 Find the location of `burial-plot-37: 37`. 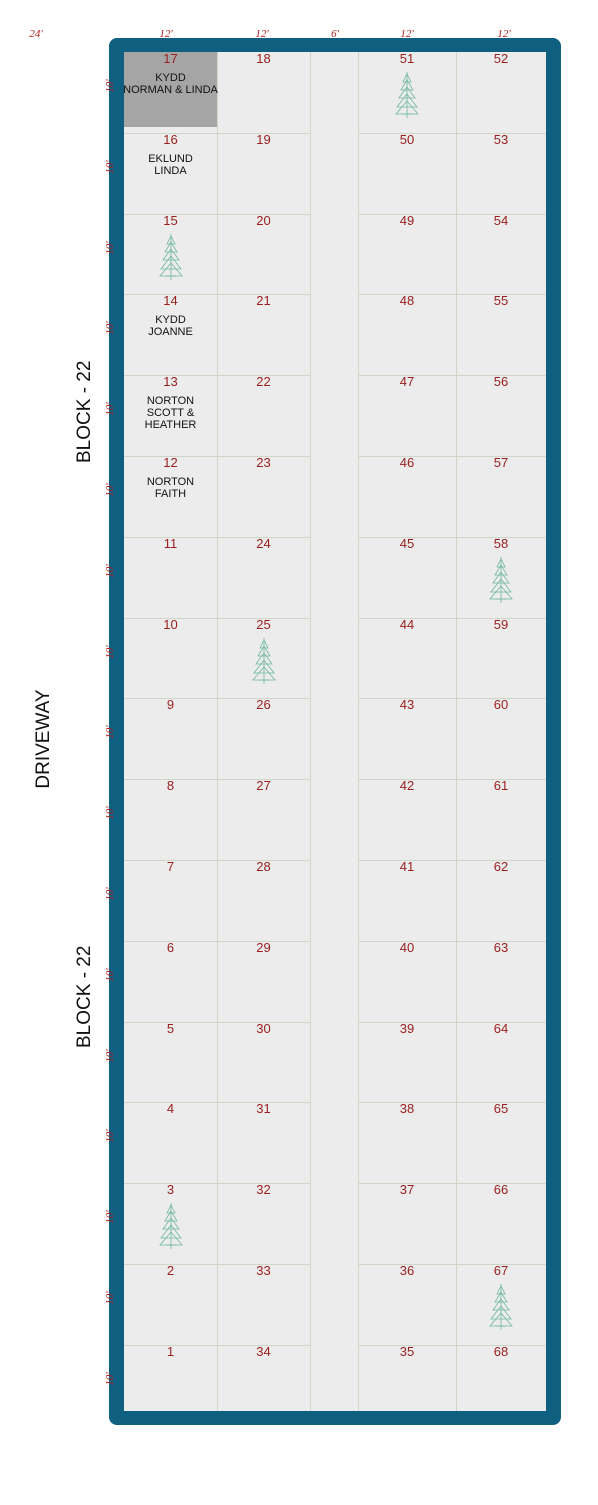

burial-plot-37: 37 is located at coordinates (407, 1223).